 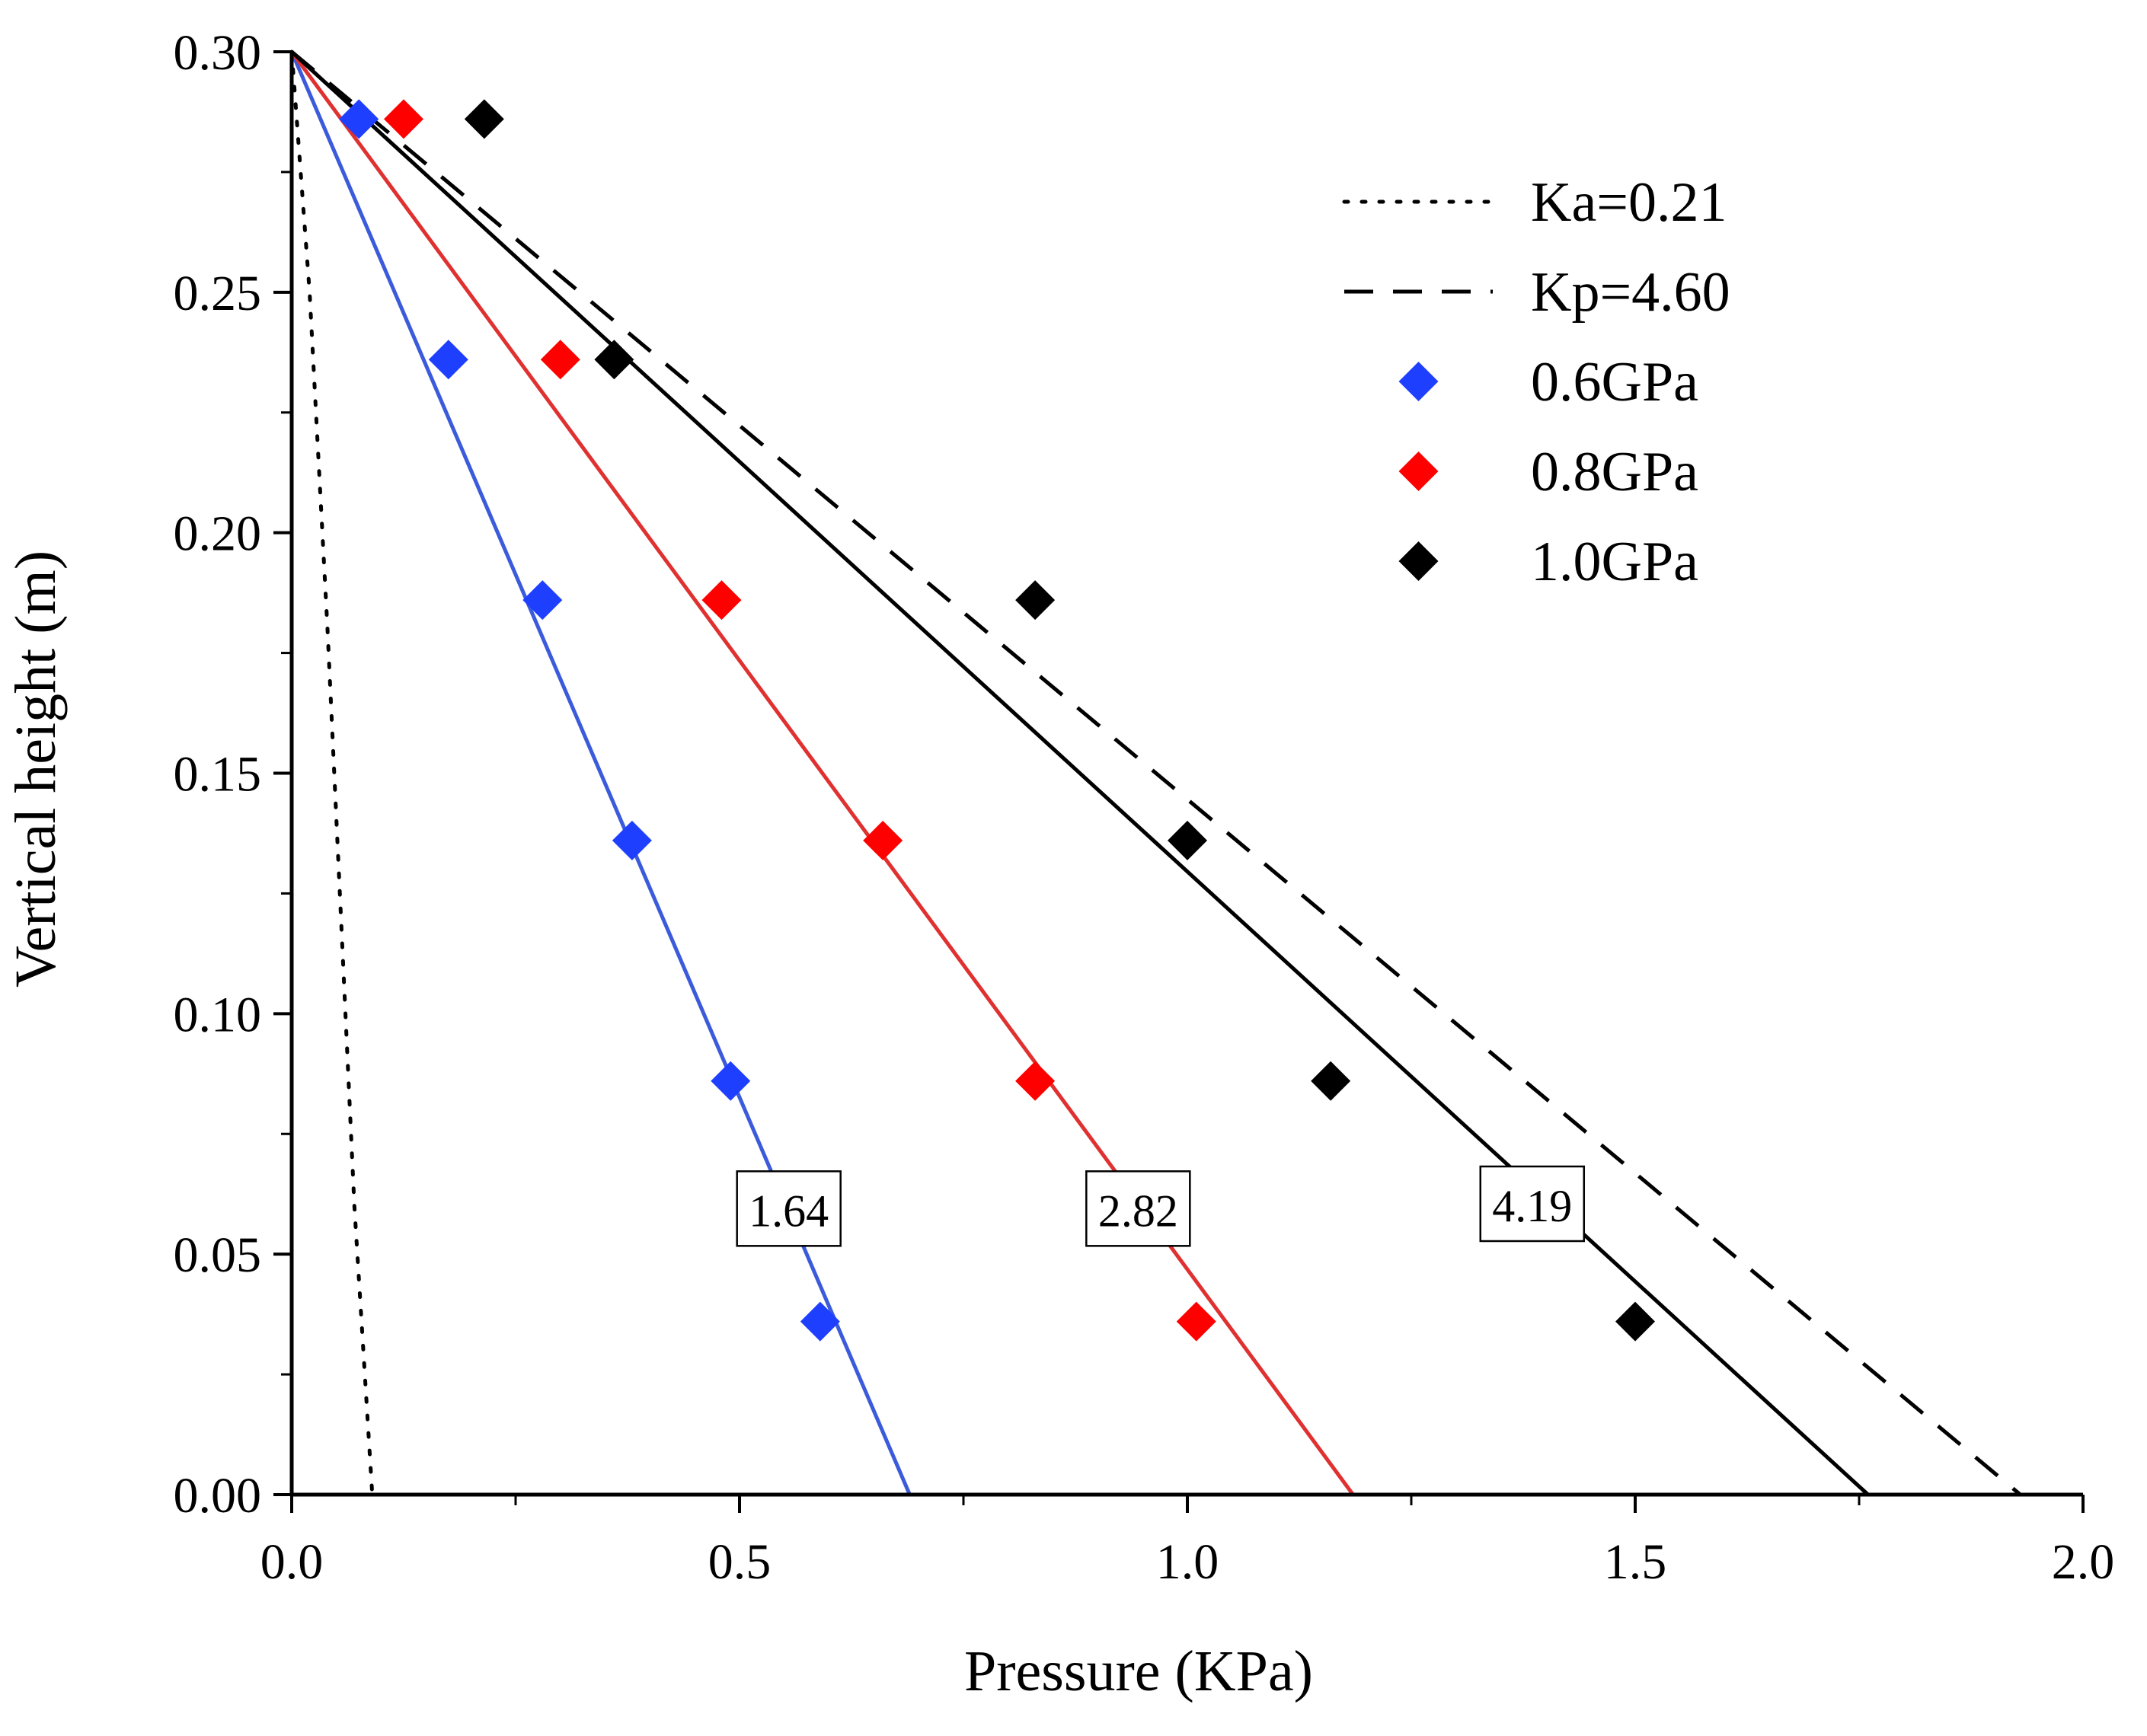 I want to click on annotation-label-2: 2.82, so click(x=1138, y=1211).